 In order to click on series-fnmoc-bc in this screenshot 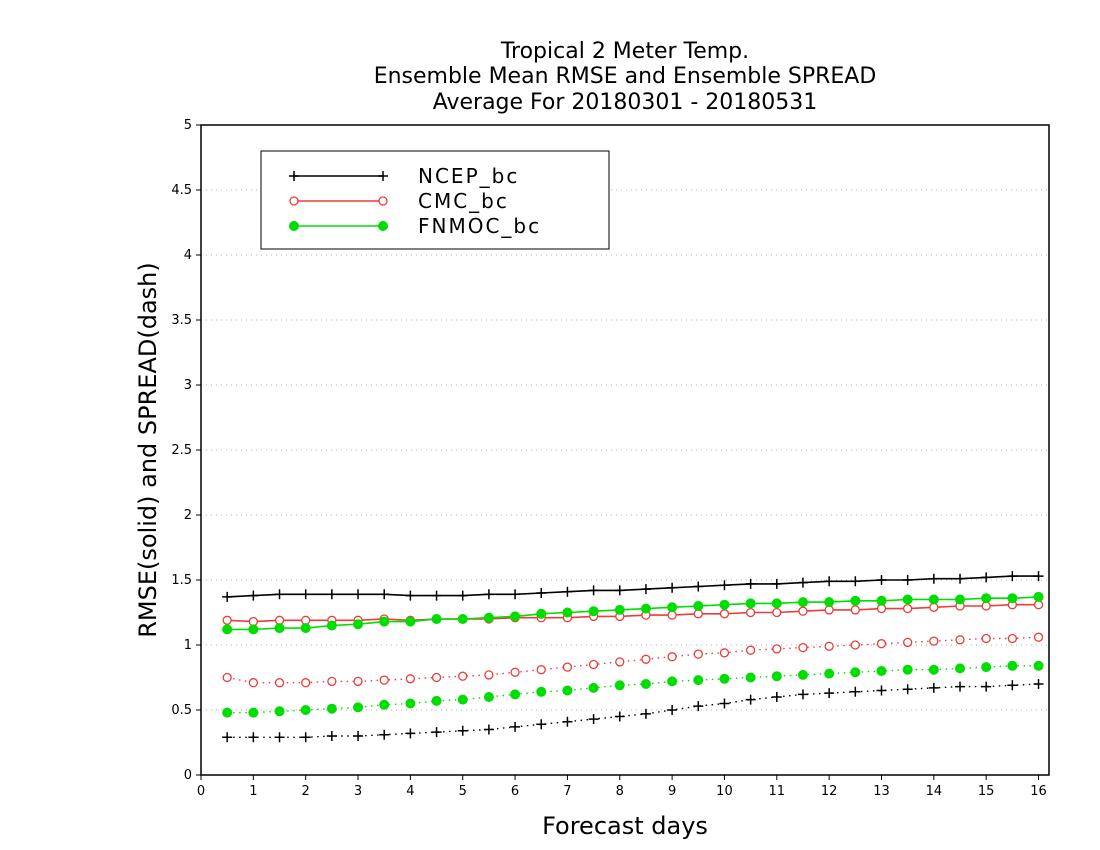, I will do `click(633, 654)`.